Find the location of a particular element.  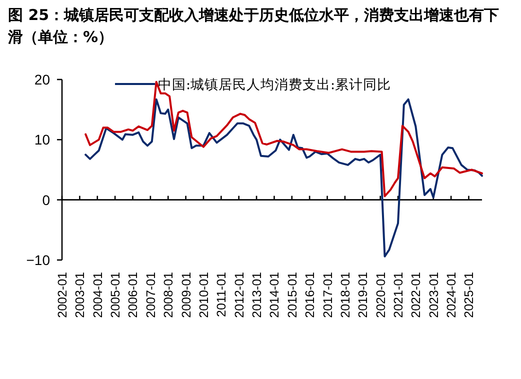

y-tick-label: −10 is located at coordinates (38, 260).